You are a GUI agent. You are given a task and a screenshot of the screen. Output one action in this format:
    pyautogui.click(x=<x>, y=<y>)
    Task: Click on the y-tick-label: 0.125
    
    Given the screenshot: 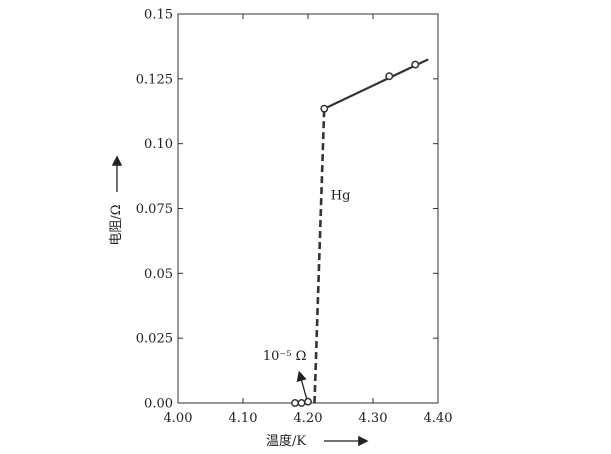 What is the action you would take?
    pyautogui.click(x=154, y=79)
    